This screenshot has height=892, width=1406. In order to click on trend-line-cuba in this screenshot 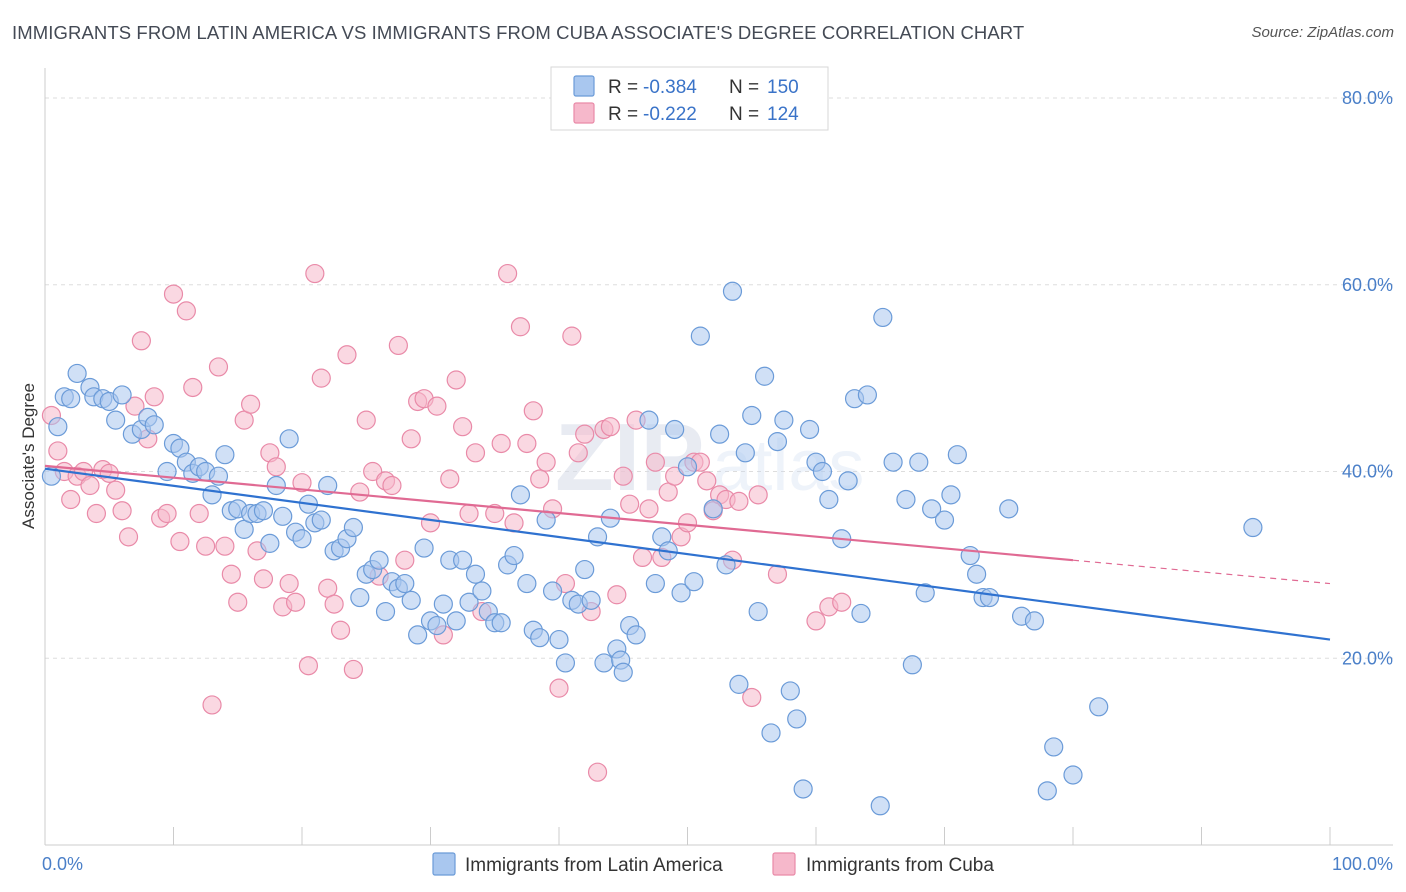, I will do `click(559, 513)`.